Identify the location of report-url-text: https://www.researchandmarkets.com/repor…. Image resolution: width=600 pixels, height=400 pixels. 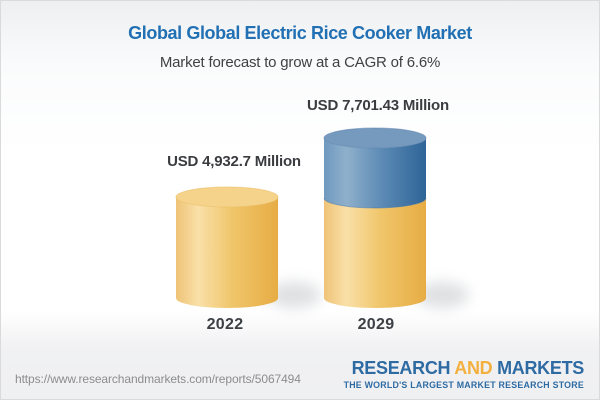
(158, 379).